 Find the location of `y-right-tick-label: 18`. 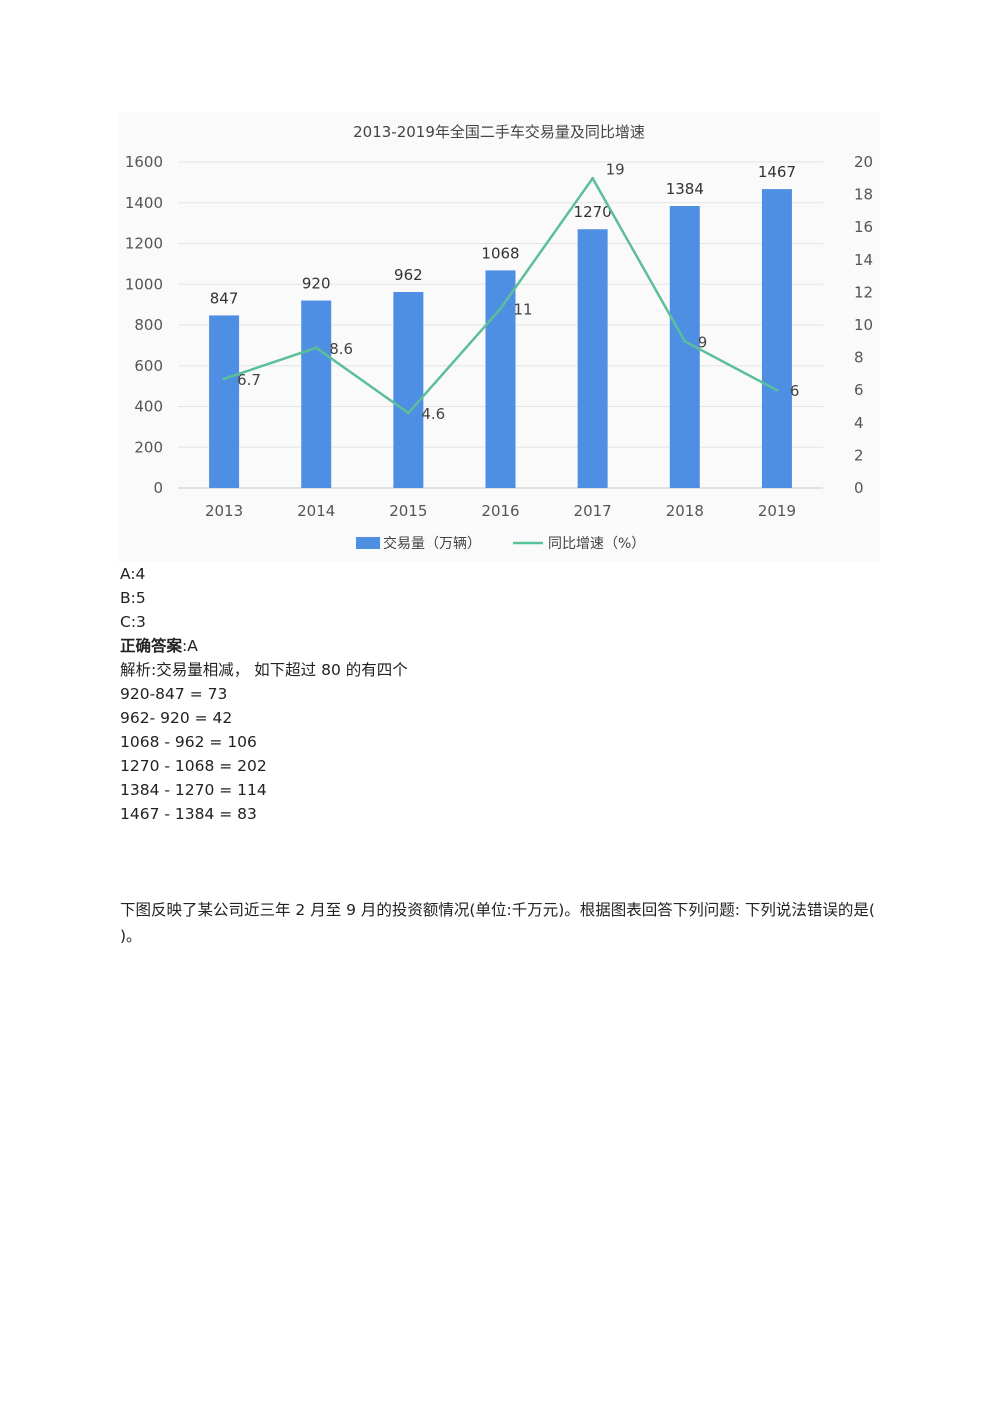

y-right-tick-label: 18 is located at coordinates (863, 195).